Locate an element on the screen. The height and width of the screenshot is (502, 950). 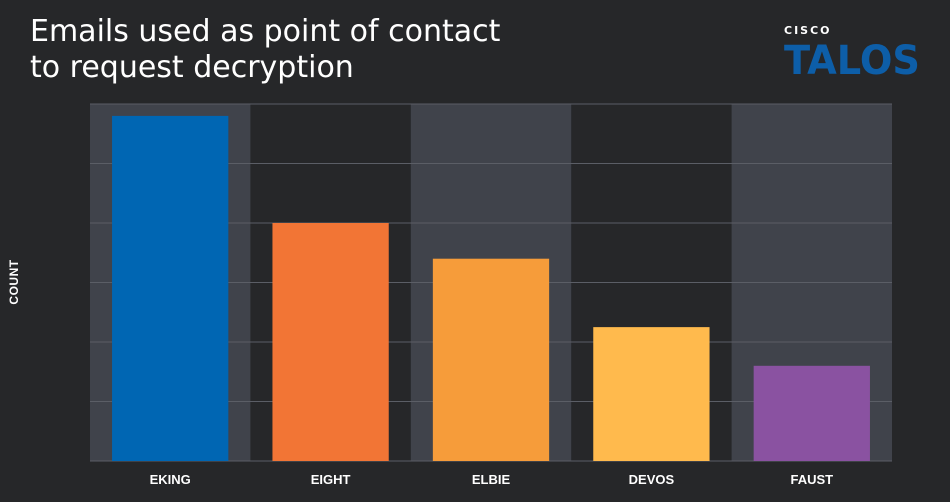
x-tick-devos: DEVOS is located at coordinates (652, 479).